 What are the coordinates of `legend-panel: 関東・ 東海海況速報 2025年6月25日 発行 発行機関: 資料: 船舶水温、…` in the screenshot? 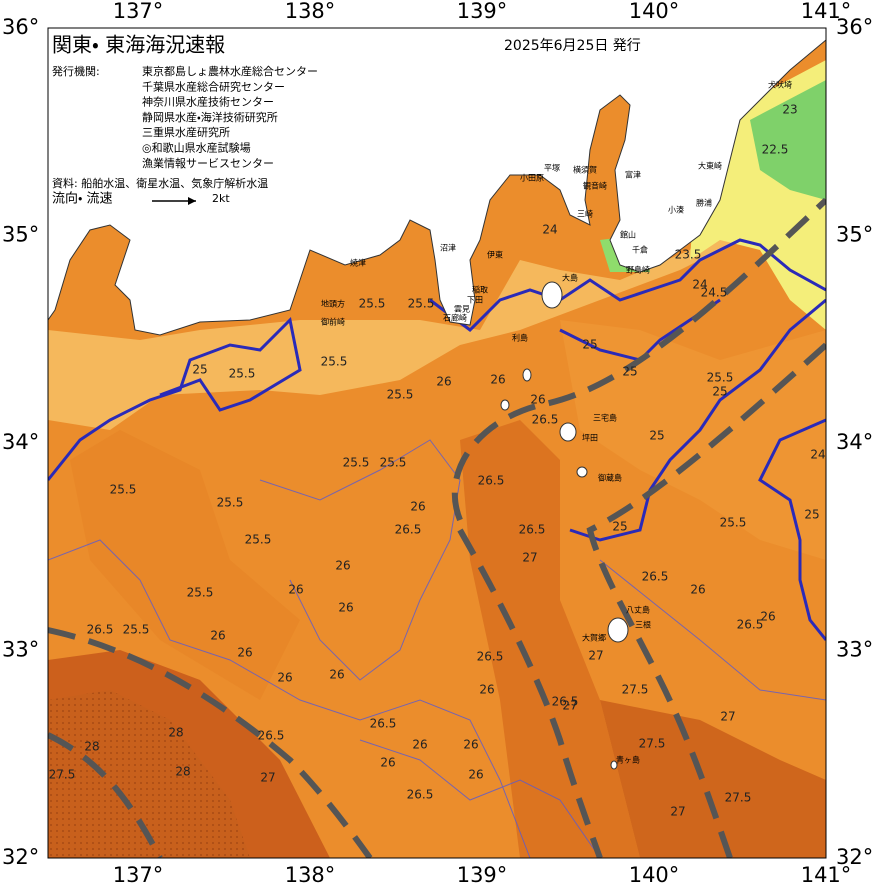 It's located at (346, 120).